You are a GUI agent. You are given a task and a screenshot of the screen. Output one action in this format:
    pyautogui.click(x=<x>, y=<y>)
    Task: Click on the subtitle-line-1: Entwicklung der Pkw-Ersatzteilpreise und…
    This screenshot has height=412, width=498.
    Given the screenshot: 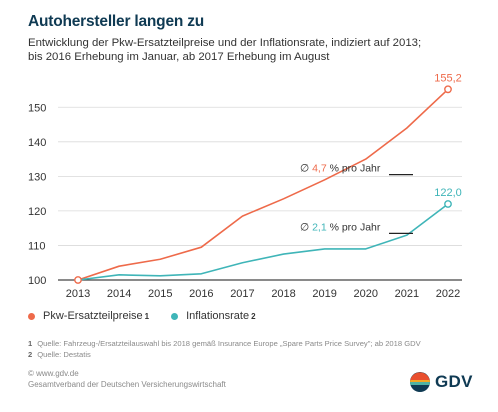 What is the action you would take?
    pyautogui.click(x=225, y=43)
    